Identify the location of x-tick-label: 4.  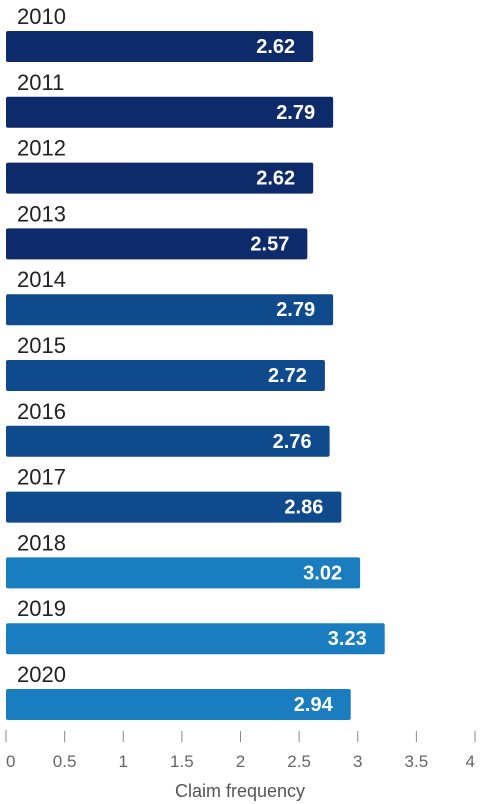
(470, 761).